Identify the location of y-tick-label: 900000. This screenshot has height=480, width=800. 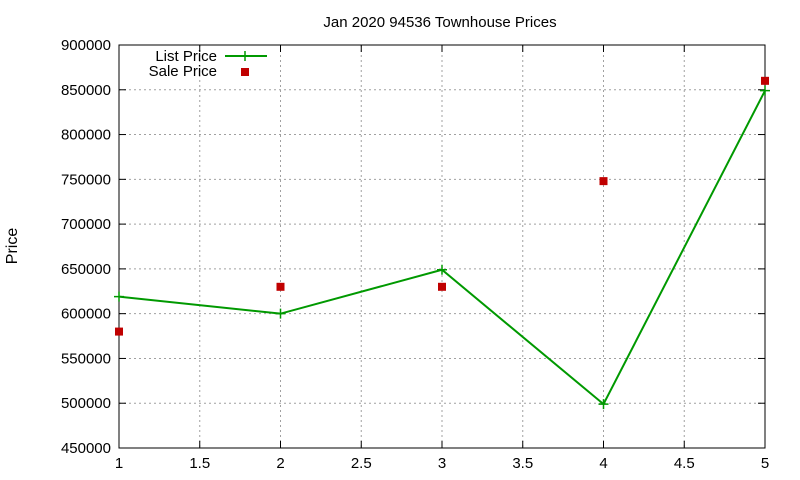
(86, 45).